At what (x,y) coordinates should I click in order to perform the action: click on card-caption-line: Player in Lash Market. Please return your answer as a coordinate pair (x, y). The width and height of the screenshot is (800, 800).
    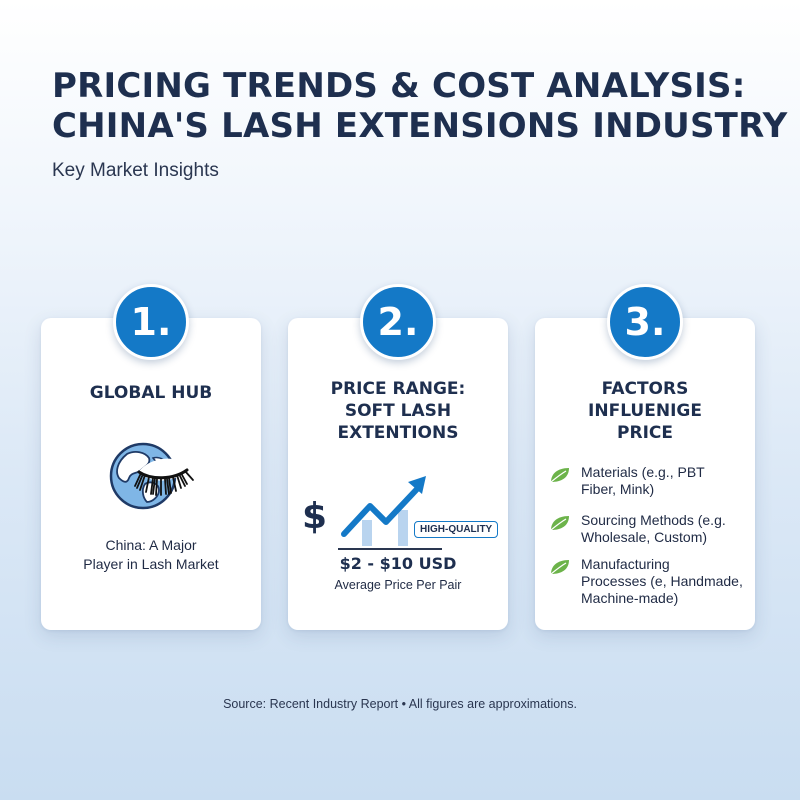
    Looking at the image, I should click on (151, 564).